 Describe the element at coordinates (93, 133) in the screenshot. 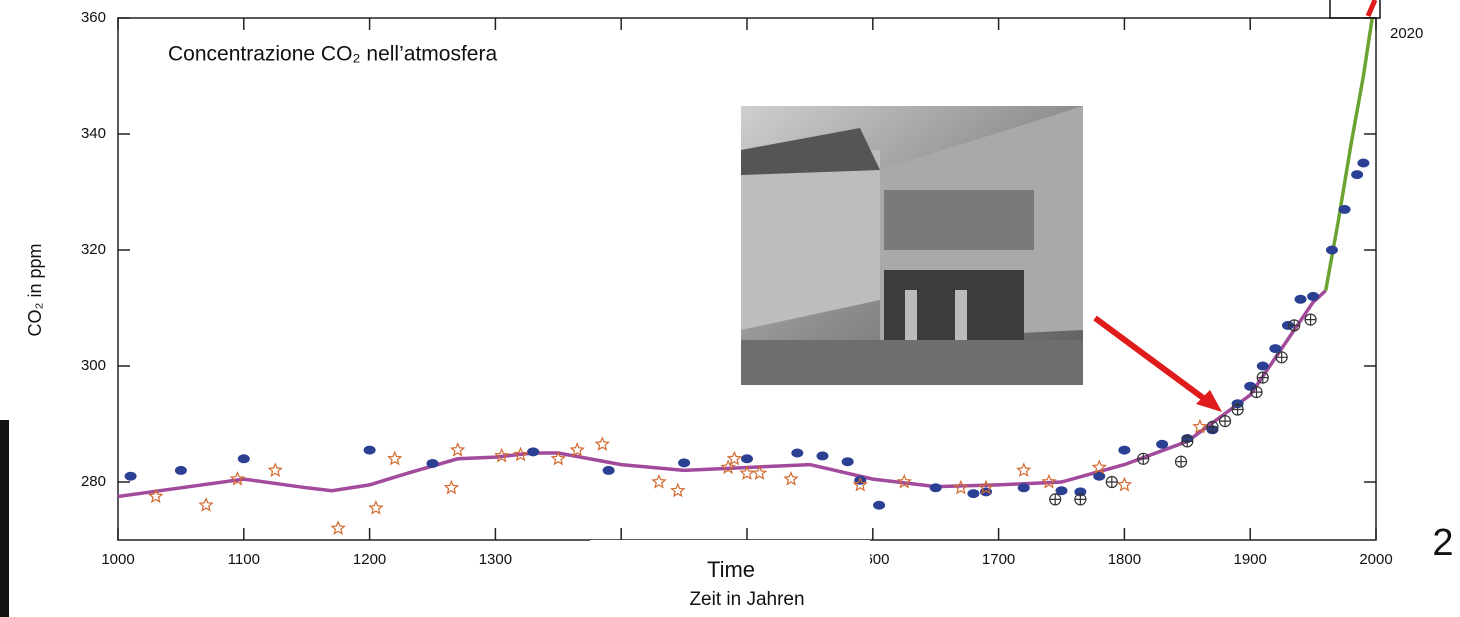

I see `y-tick-label: 340` at that location.